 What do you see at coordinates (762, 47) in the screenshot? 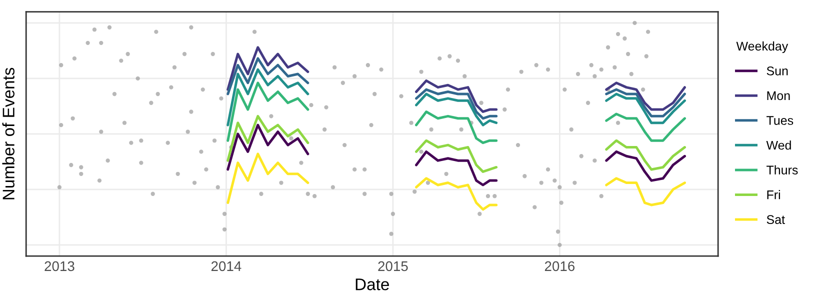
I see `legend-title: Weekday` at bounding box center [762, 47].